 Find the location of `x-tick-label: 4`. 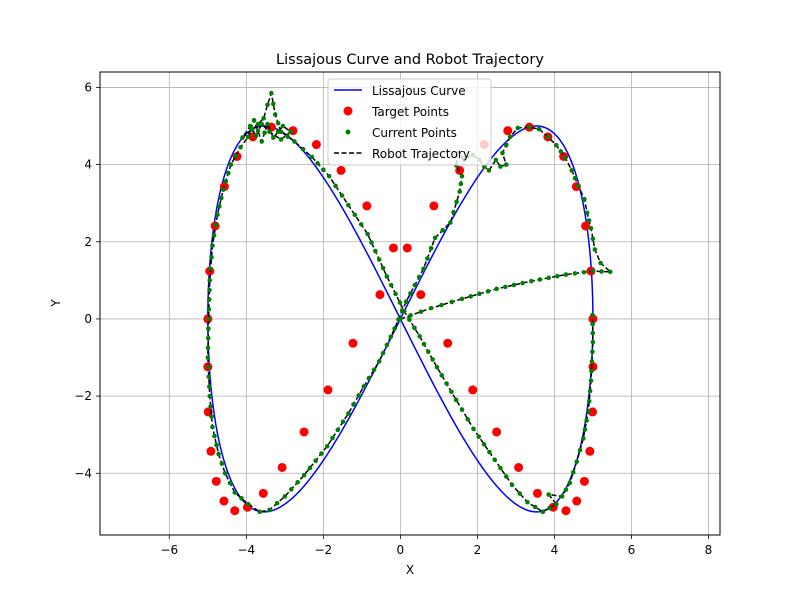

x-tick-label: 4 is located at coordinates (555, 550).